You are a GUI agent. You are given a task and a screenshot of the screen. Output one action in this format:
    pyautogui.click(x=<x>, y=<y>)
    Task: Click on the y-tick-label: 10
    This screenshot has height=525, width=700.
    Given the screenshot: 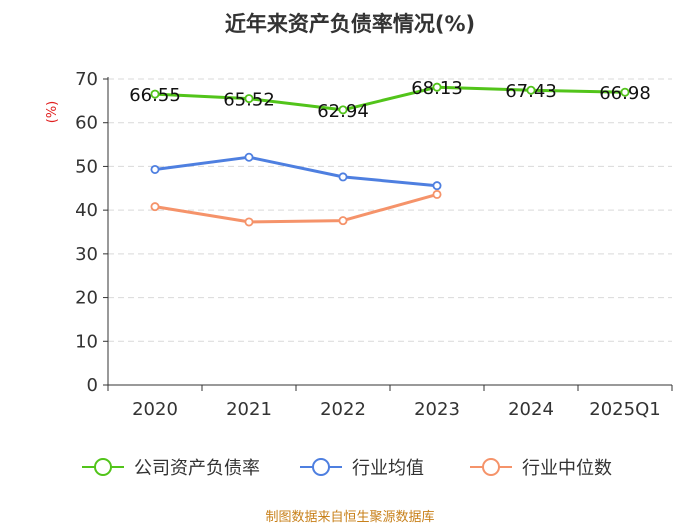 What is the action you would take?
    pyautogui.click(x=86, y=341)
    